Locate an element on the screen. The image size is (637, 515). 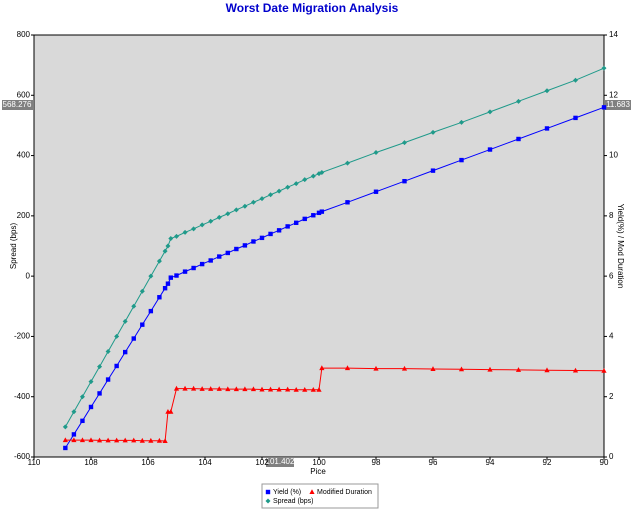
x-tick-label: 90 is located at coordinates (604, 462).